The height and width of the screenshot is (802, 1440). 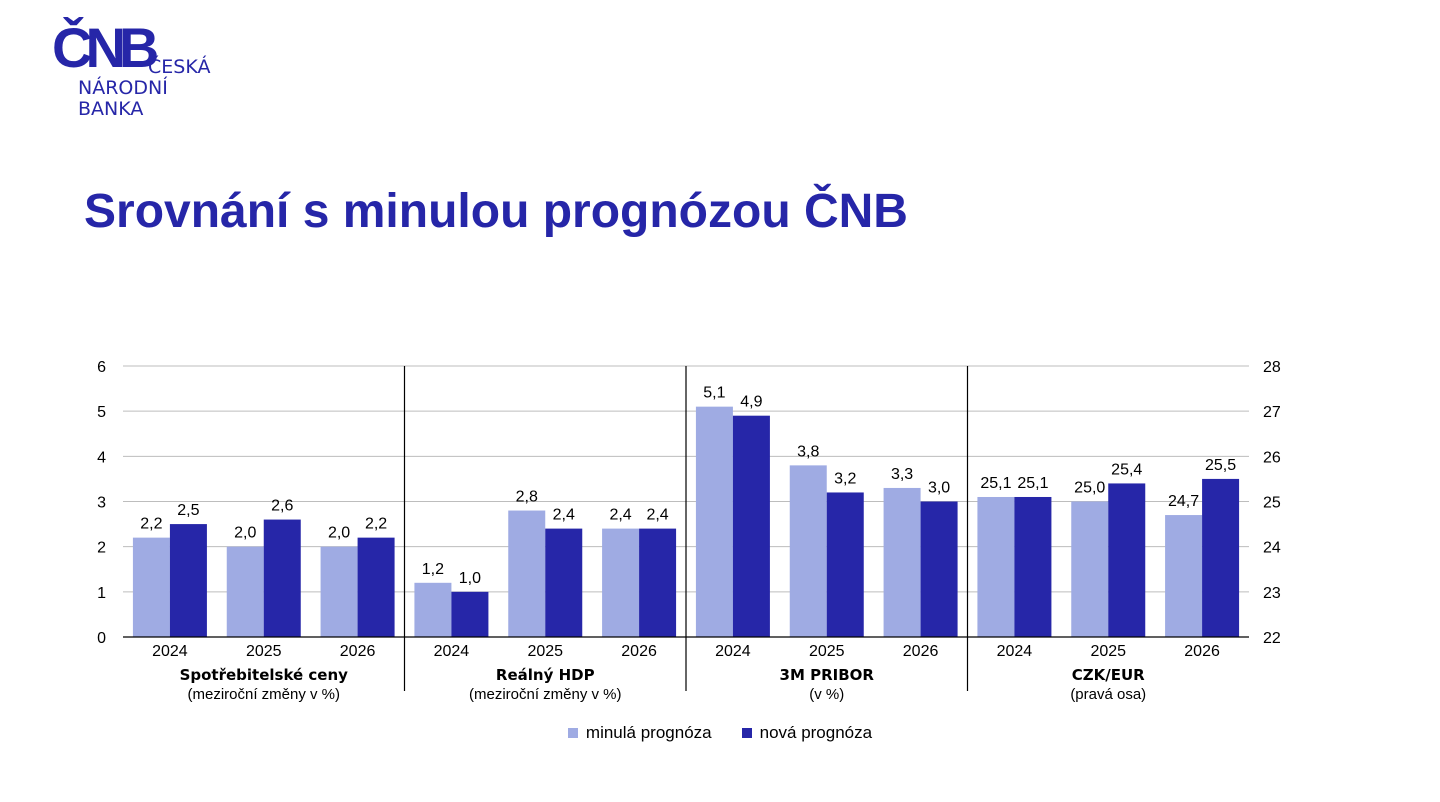 I want to click on y-right-tick-label: 26, so click(x=1272, y=457).